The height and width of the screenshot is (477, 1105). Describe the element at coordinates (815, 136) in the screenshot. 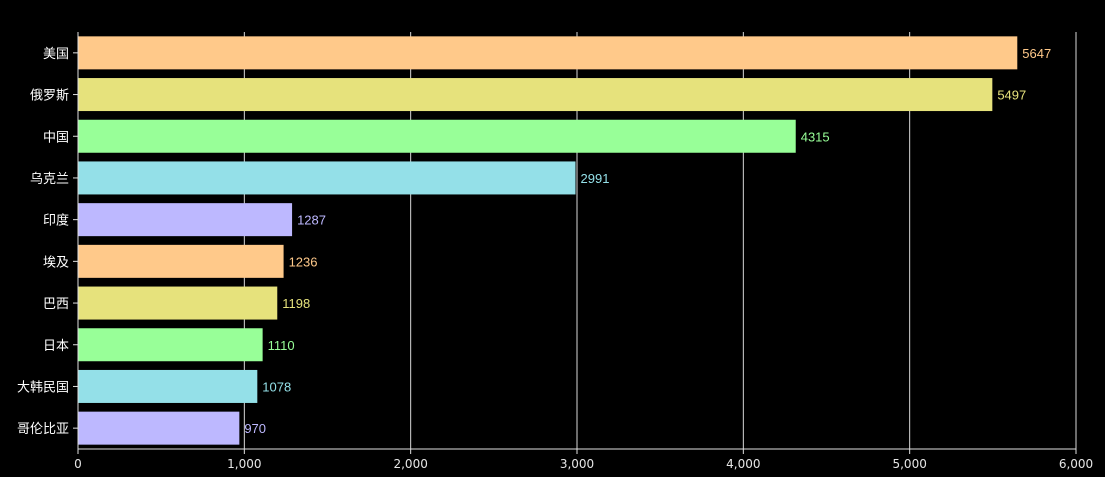

I see `data-label: 4315` at that location.